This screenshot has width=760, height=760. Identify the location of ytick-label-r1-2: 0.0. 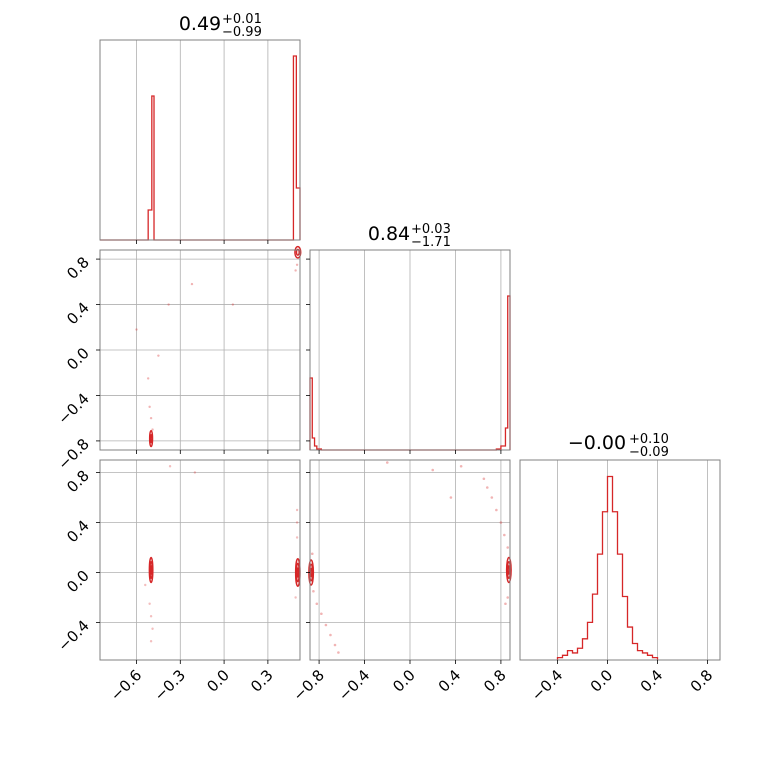
(78, 359).